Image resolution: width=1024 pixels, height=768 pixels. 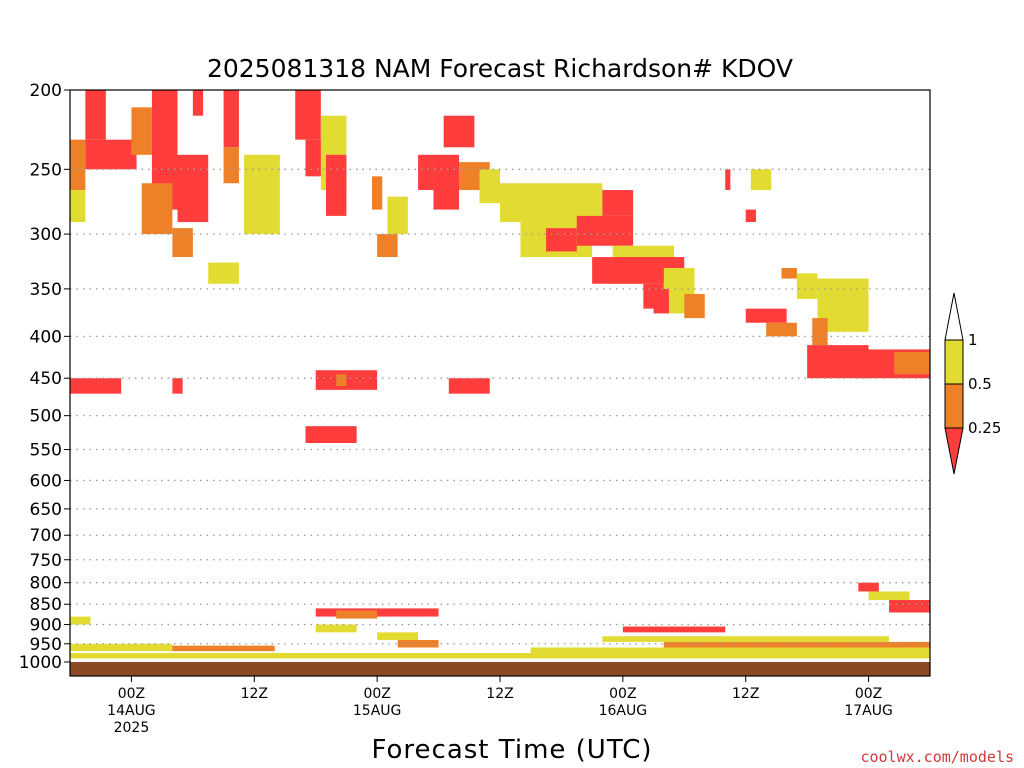 I want to click on x-tick-label-78-1: 17AUG, so click(x=868, y=711).